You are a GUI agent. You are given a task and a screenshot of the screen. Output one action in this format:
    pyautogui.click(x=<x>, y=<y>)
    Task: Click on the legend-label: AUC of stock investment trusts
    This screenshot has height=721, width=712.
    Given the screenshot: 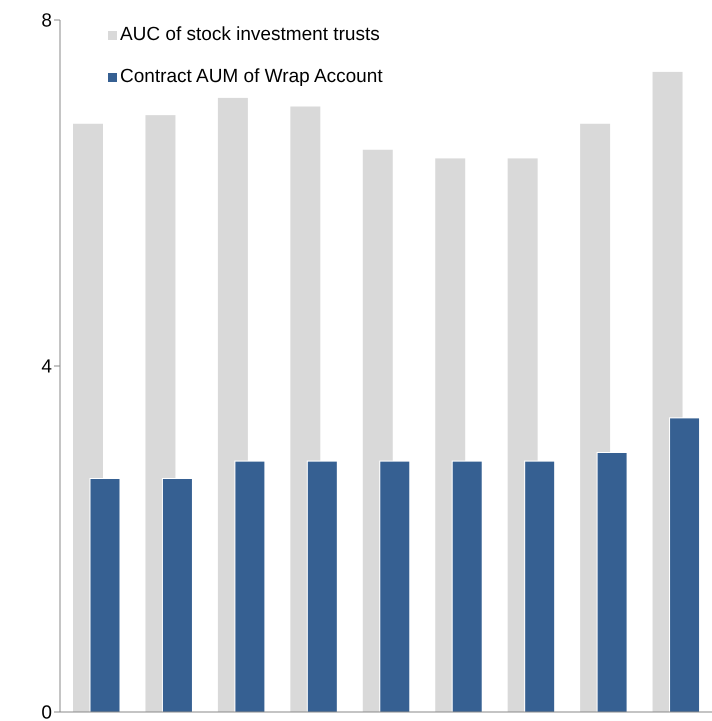 What is the action you would take?
    pyautogui.click(x=250, y=35)
    